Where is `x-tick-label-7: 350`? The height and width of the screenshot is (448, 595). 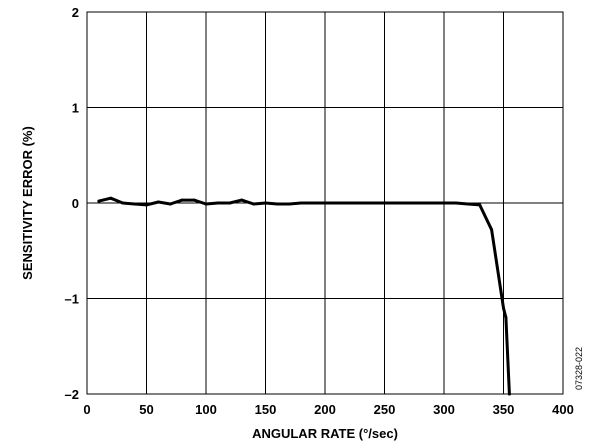
x-tick-label-7: 350 is located at coordinates (504, 409).